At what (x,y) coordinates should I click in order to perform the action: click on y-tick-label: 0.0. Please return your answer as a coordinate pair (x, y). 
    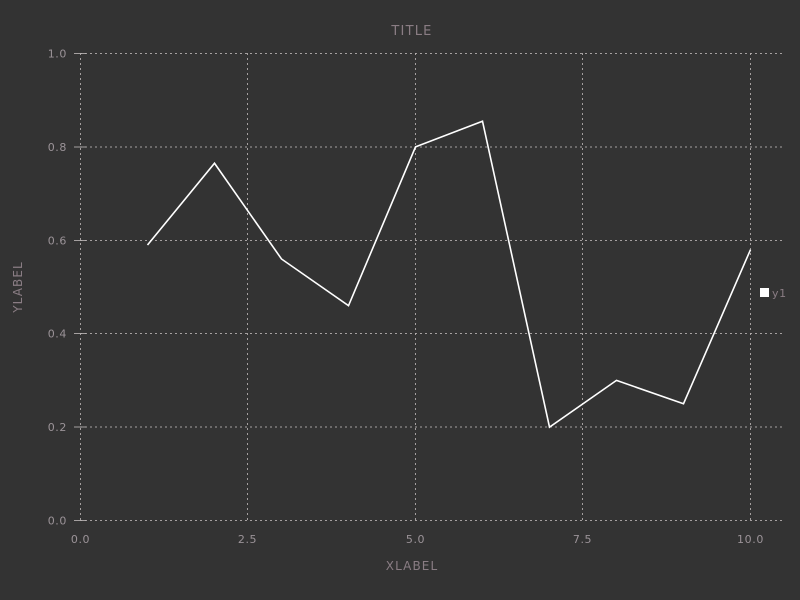
    Looking at the image, I should click on (57, 521).